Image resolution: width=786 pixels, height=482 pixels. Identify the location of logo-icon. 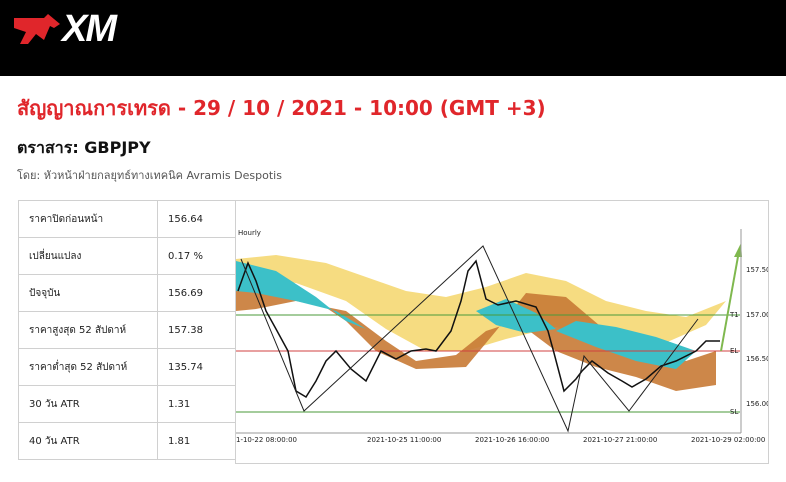
(37, 29).